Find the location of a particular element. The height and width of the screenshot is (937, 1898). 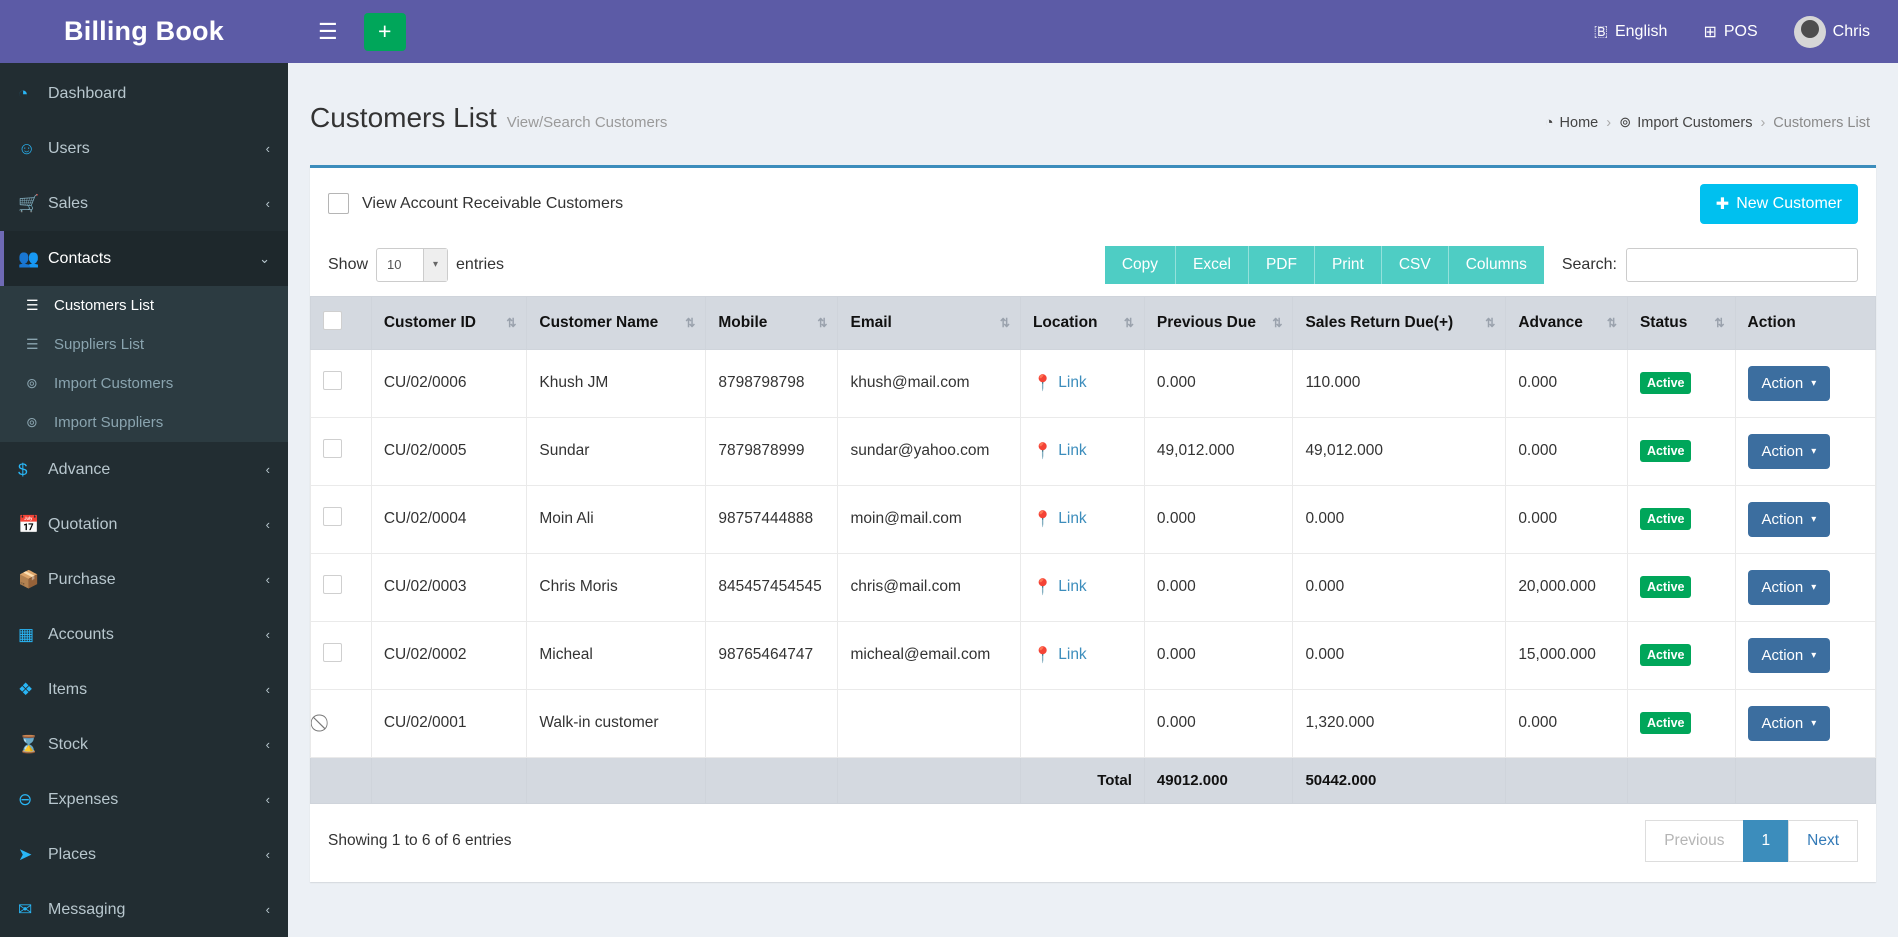

sidebar-item-quotation: 📅 Quotation ‹ is located at coordinates (144, 524).